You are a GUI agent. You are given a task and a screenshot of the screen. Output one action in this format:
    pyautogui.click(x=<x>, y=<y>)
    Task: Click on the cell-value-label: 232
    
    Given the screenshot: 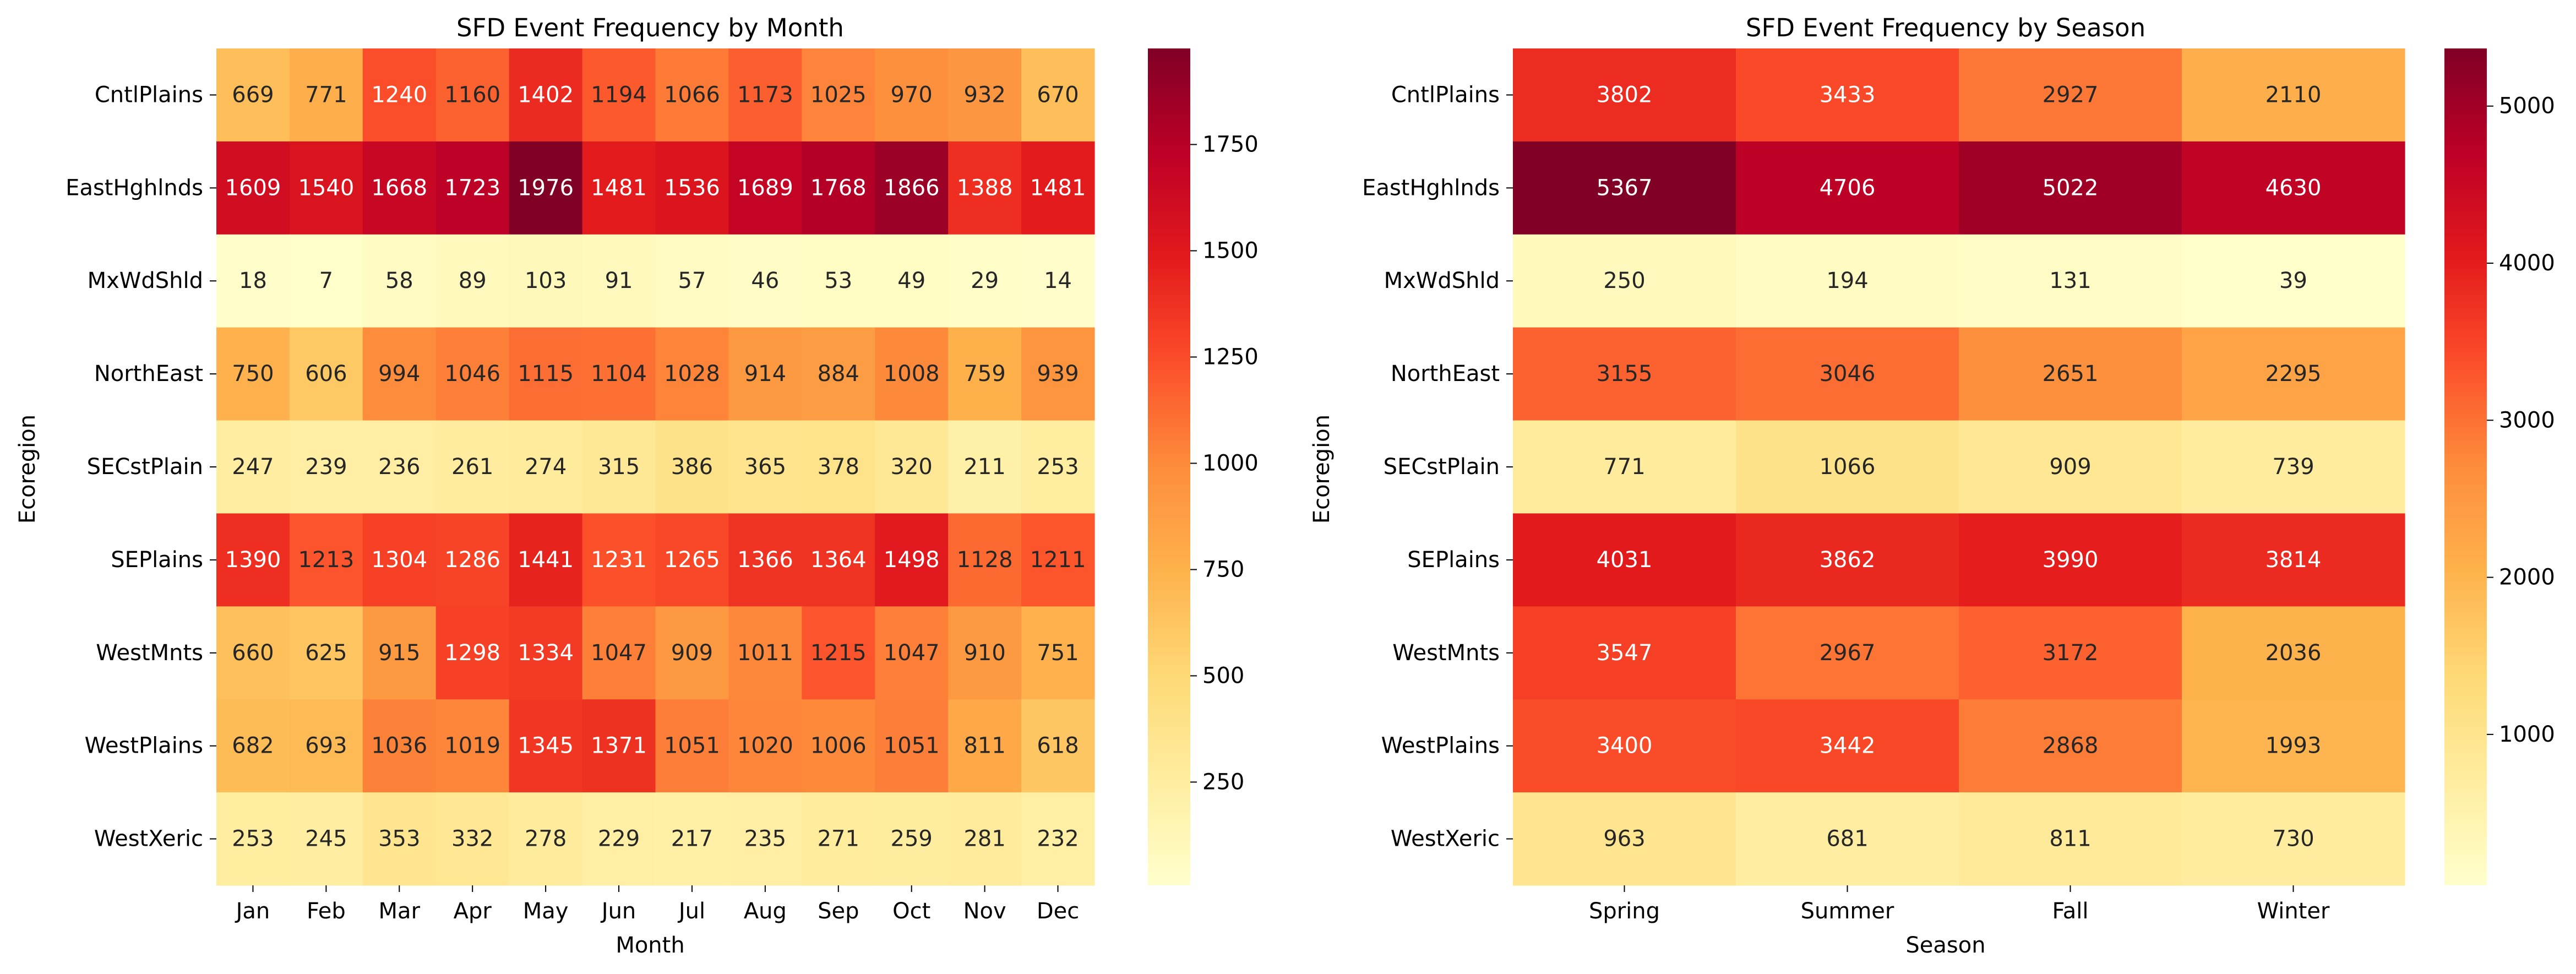 What is the action you would take?
    pyautogui.click(x=1058, y=839)
    